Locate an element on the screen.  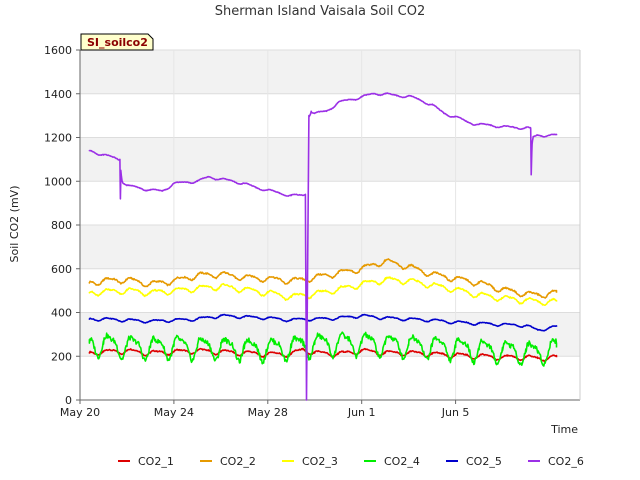
y-tick-label: 400 is located at coordinates (61, 313).